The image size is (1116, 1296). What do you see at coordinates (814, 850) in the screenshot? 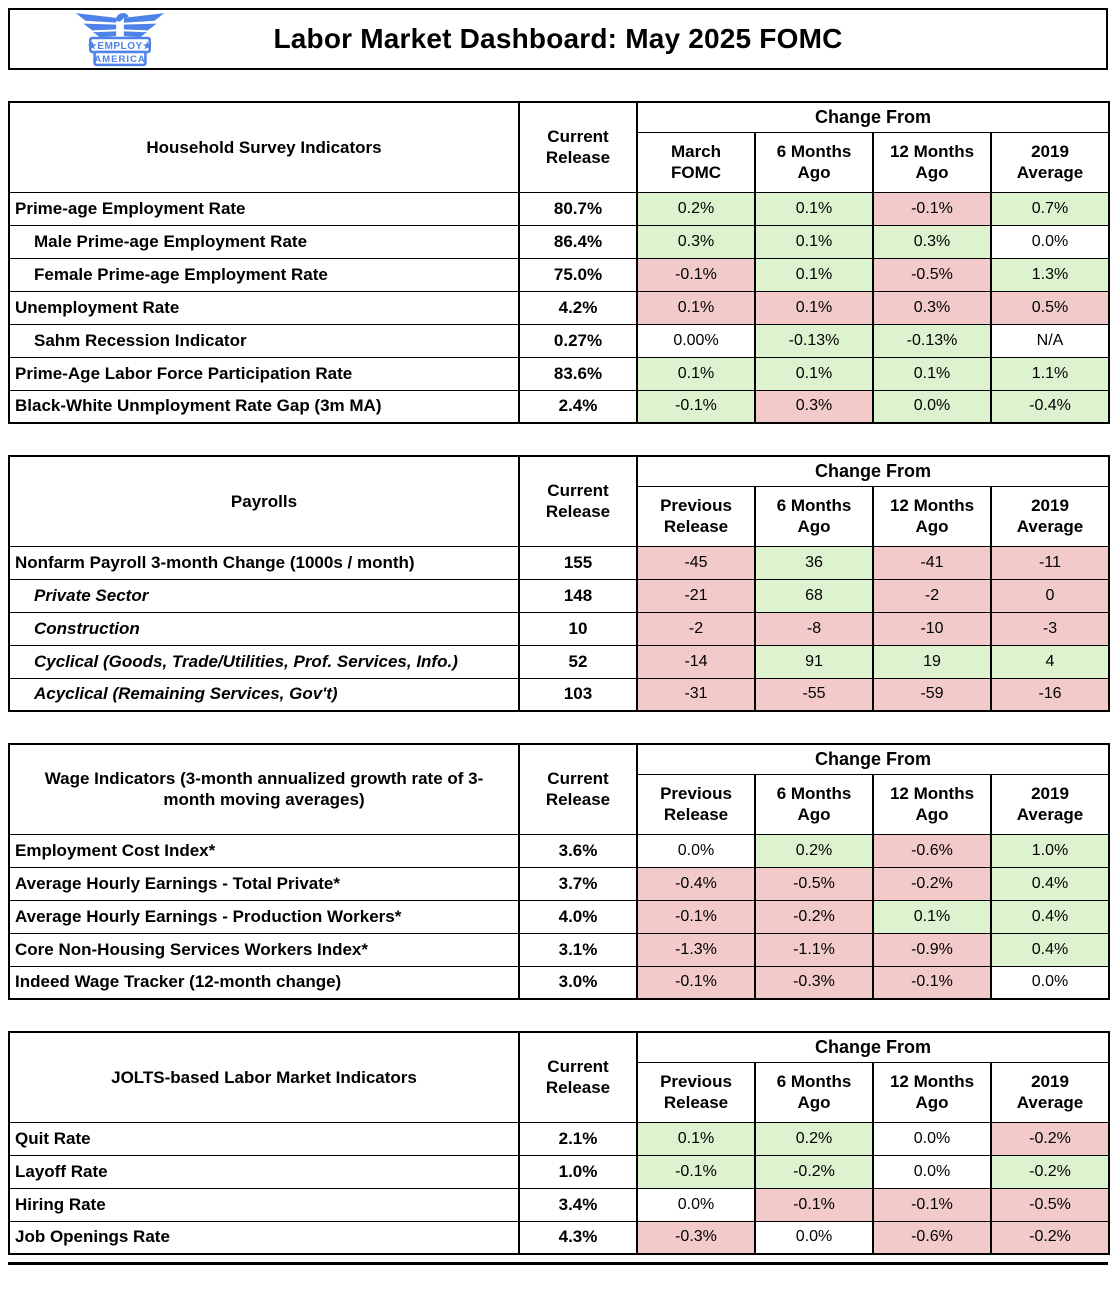
I see `change-value: 0.2%` at bounding box center [814, 850].